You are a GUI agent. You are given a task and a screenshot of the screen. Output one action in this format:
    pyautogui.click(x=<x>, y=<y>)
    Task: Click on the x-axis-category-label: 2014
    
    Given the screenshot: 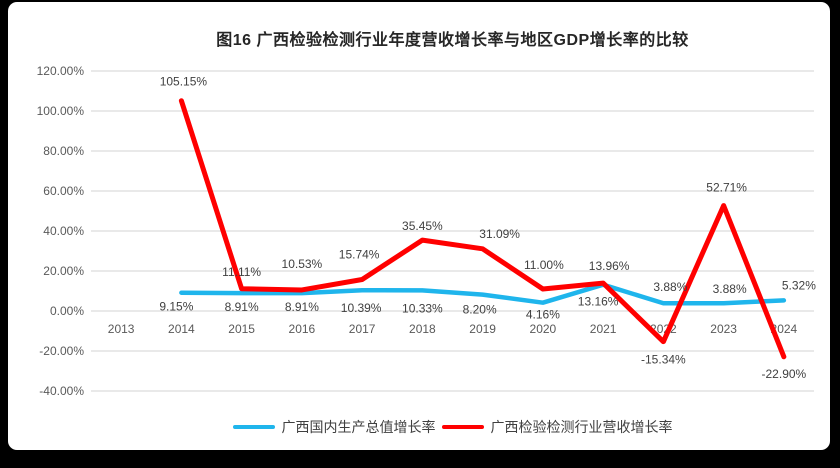 What is the action you would take?
    pyautogui.click(x=181, y=329)
    